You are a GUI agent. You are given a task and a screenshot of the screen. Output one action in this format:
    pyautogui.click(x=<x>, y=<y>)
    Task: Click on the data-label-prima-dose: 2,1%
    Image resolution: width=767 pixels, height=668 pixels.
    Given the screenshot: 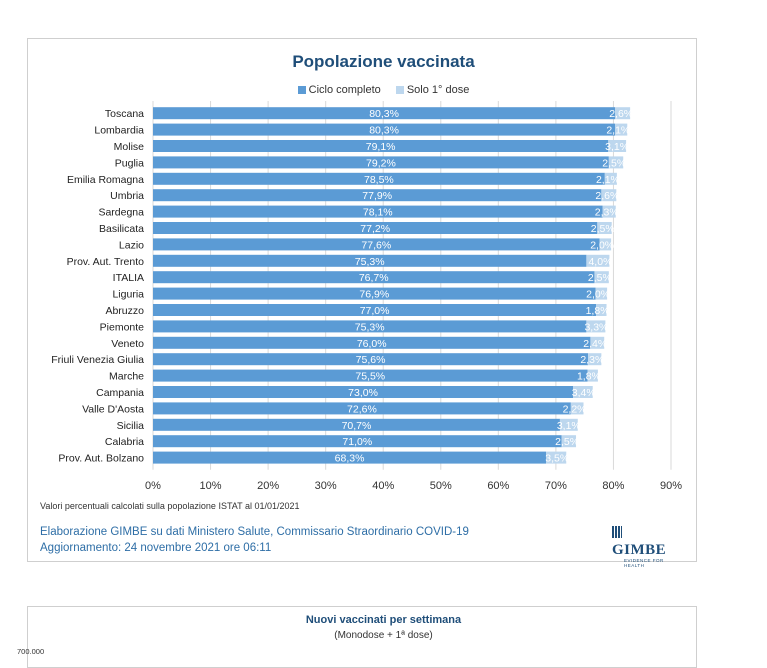 What is the action you would take?
    pyautogui.click(x=608, y=180)
    